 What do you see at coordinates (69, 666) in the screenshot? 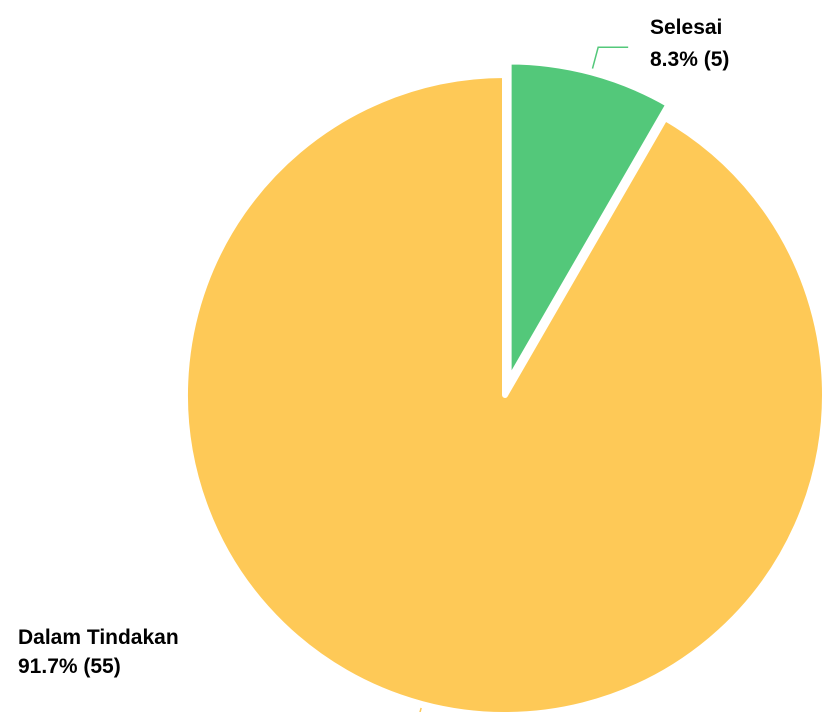
I see `slice-label-dalam-tindakan-value: 91.7% (55)` at bounding box center [69, 666].